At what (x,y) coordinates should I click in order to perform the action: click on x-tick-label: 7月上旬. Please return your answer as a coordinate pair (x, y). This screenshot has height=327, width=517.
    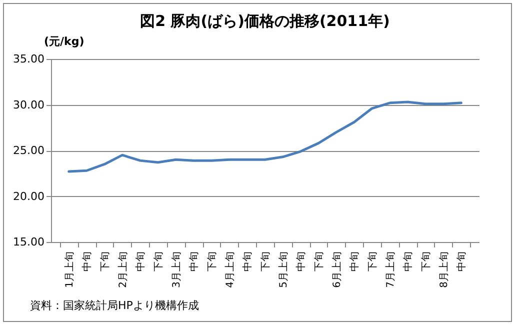
    Looking at the image, I should click on (390, 270).